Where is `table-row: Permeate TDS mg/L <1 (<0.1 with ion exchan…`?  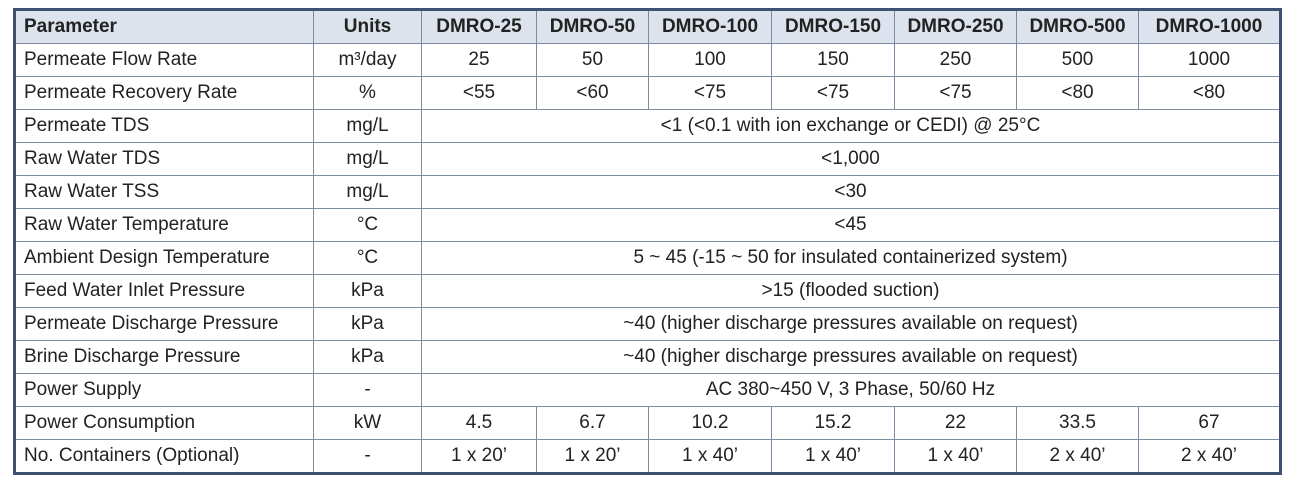 table-row: Permeate TDS mg/L <1 (<0.1 with ion exchan… is located at coordinates (647, 126).